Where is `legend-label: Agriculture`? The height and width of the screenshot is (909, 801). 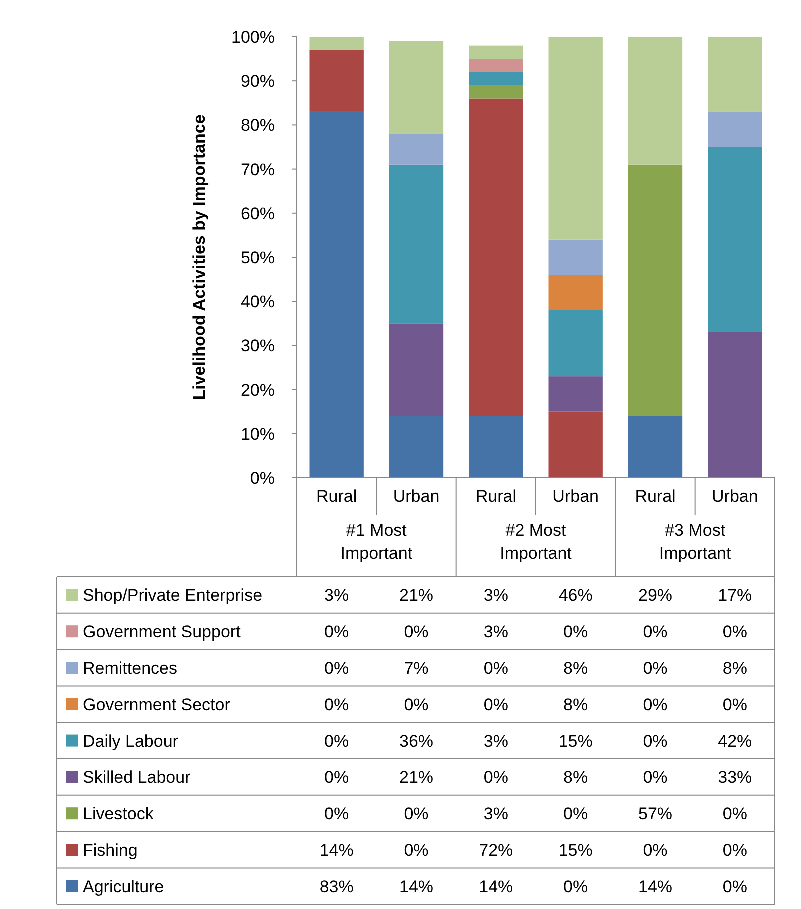
legend-label: Agriculture is located at coordinates (123, 886).